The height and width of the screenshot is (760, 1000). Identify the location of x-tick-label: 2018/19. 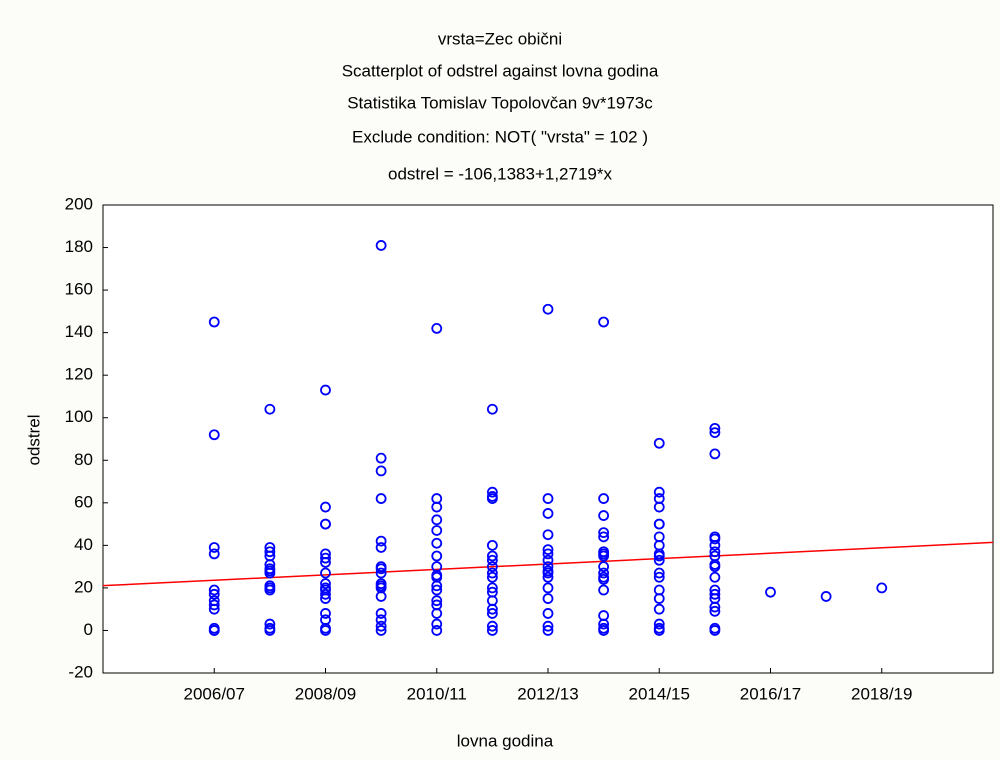
(881, 693).